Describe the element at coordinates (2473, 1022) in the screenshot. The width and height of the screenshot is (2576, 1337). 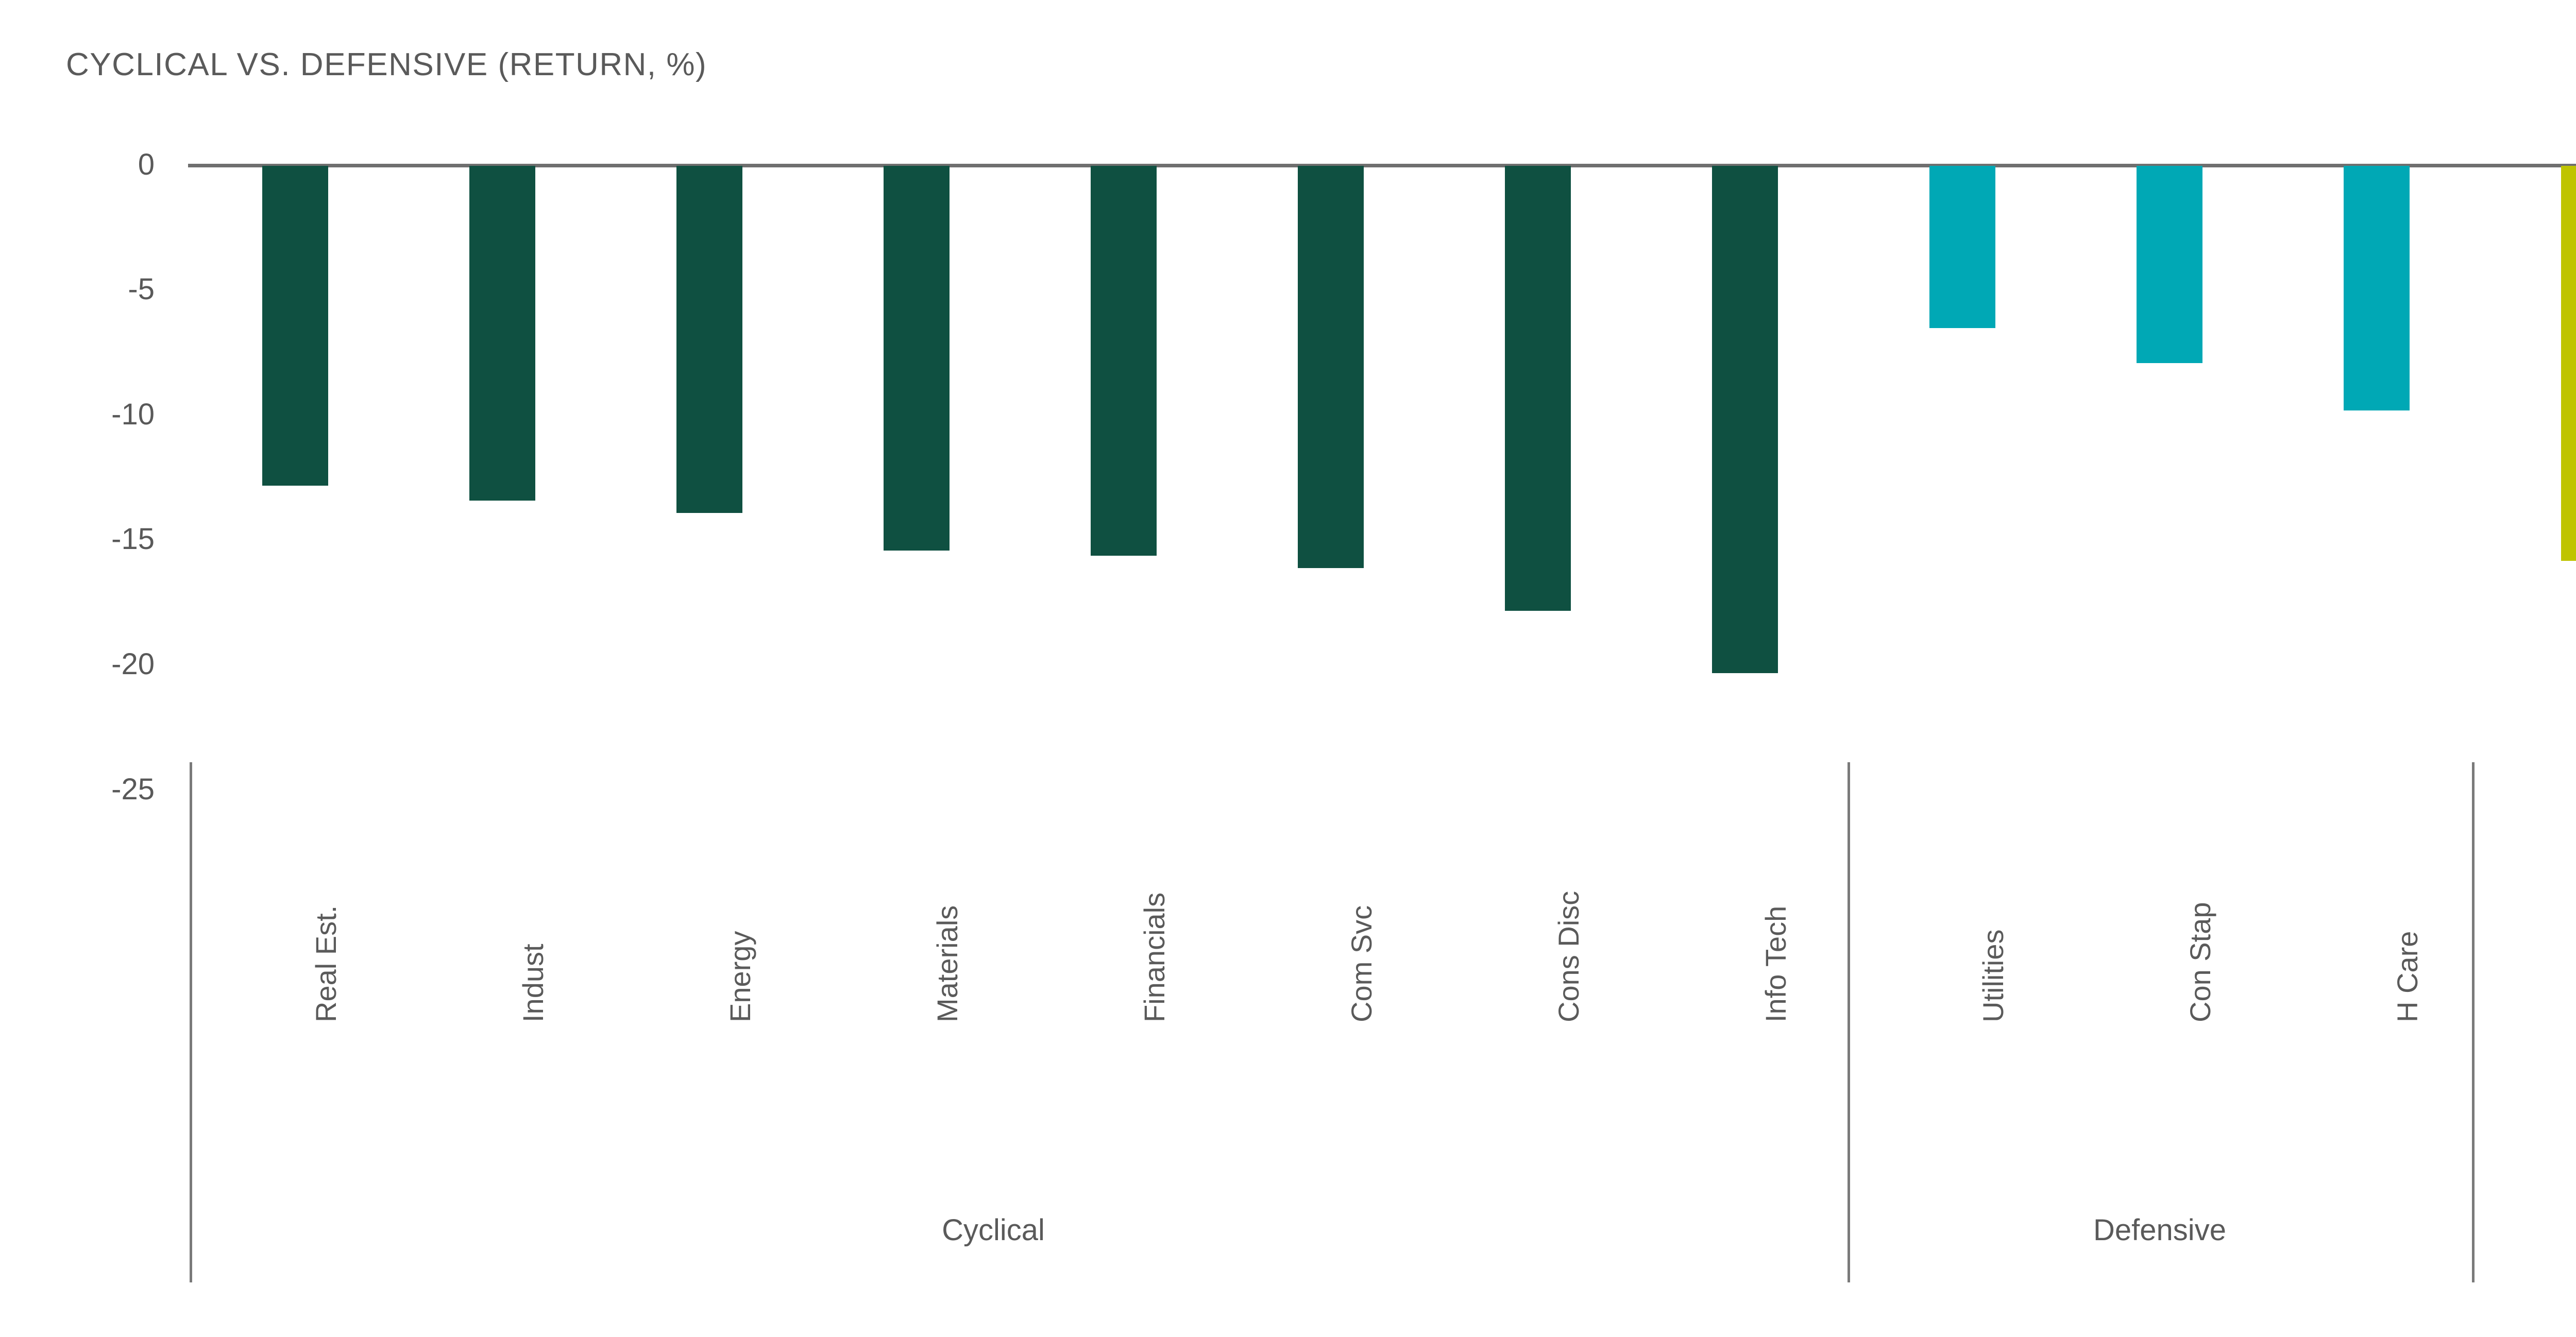
I see `axis-separator-defensive` at that location.